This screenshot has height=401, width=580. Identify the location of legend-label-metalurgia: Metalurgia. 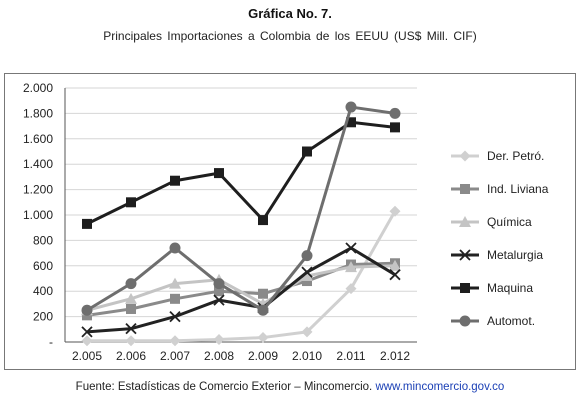
(515, 255).